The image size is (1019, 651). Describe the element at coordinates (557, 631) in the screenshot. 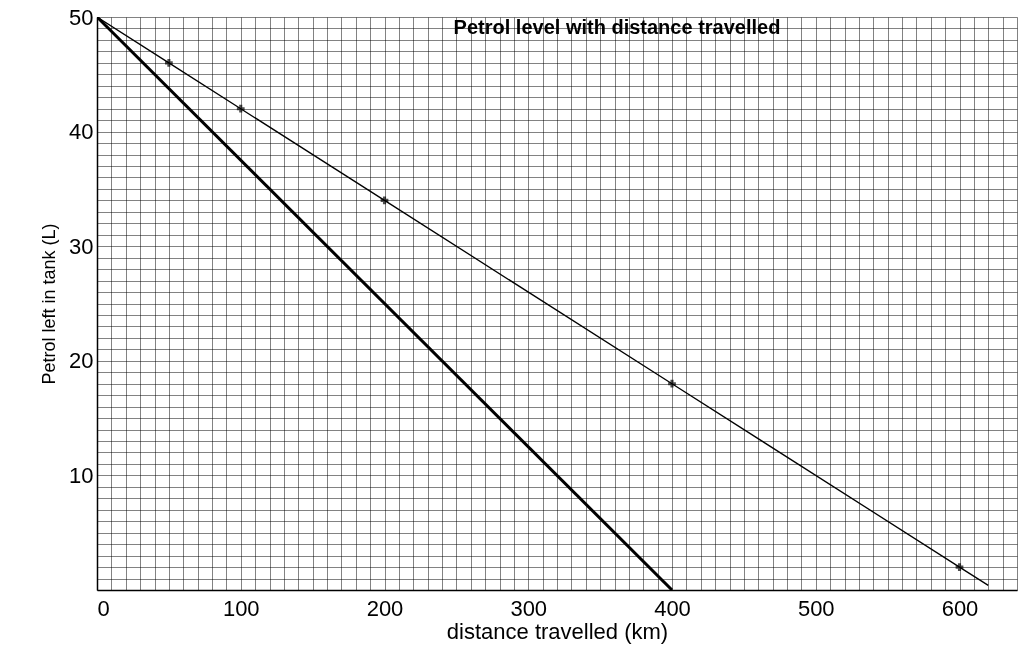

I see `x-axis-title: distance travelled (km)` at that location.